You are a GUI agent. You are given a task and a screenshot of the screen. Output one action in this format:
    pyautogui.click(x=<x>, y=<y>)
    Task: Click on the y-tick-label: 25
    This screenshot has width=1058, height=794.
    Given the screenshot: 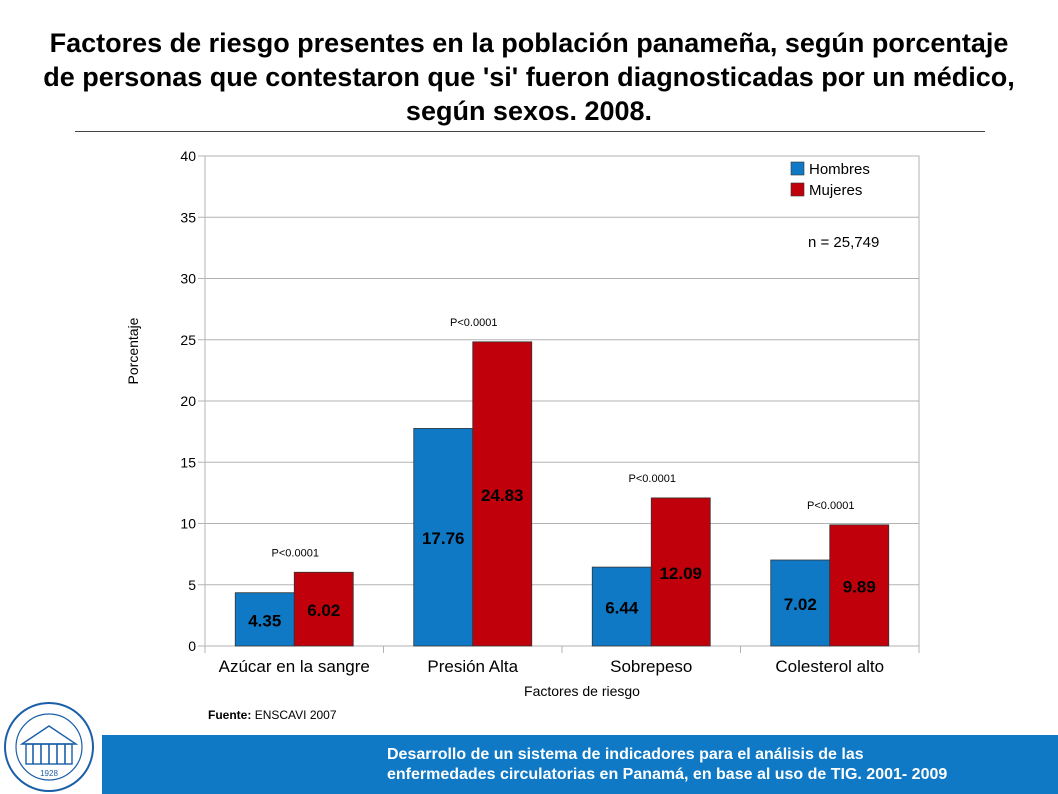 What is the action you would take?
    pyautogui.click(x=188, y=340)
    